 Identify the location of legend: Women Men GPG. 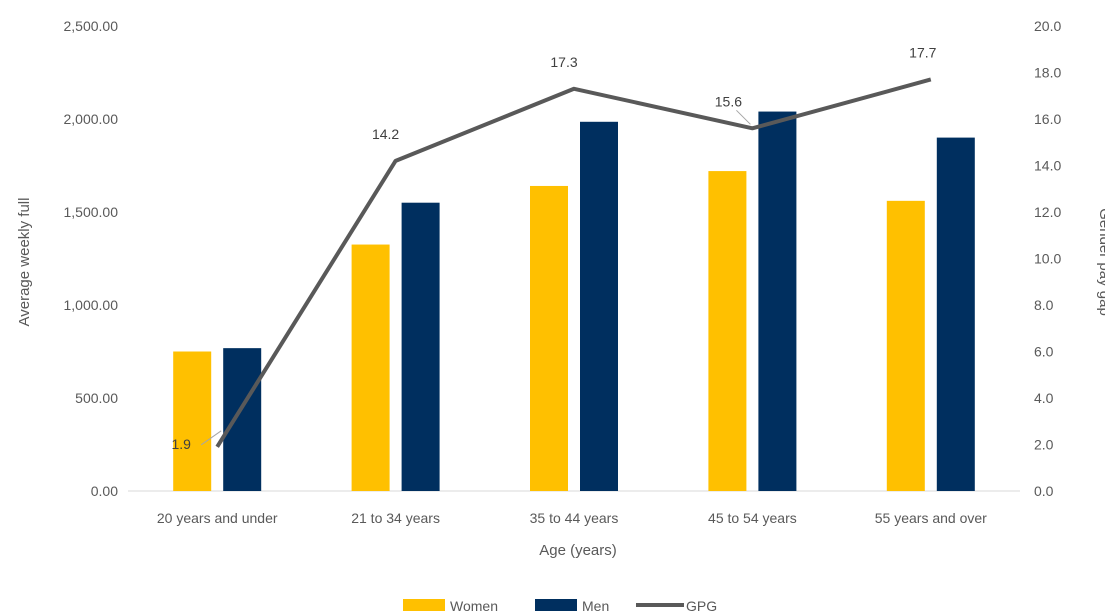
(560, 606).